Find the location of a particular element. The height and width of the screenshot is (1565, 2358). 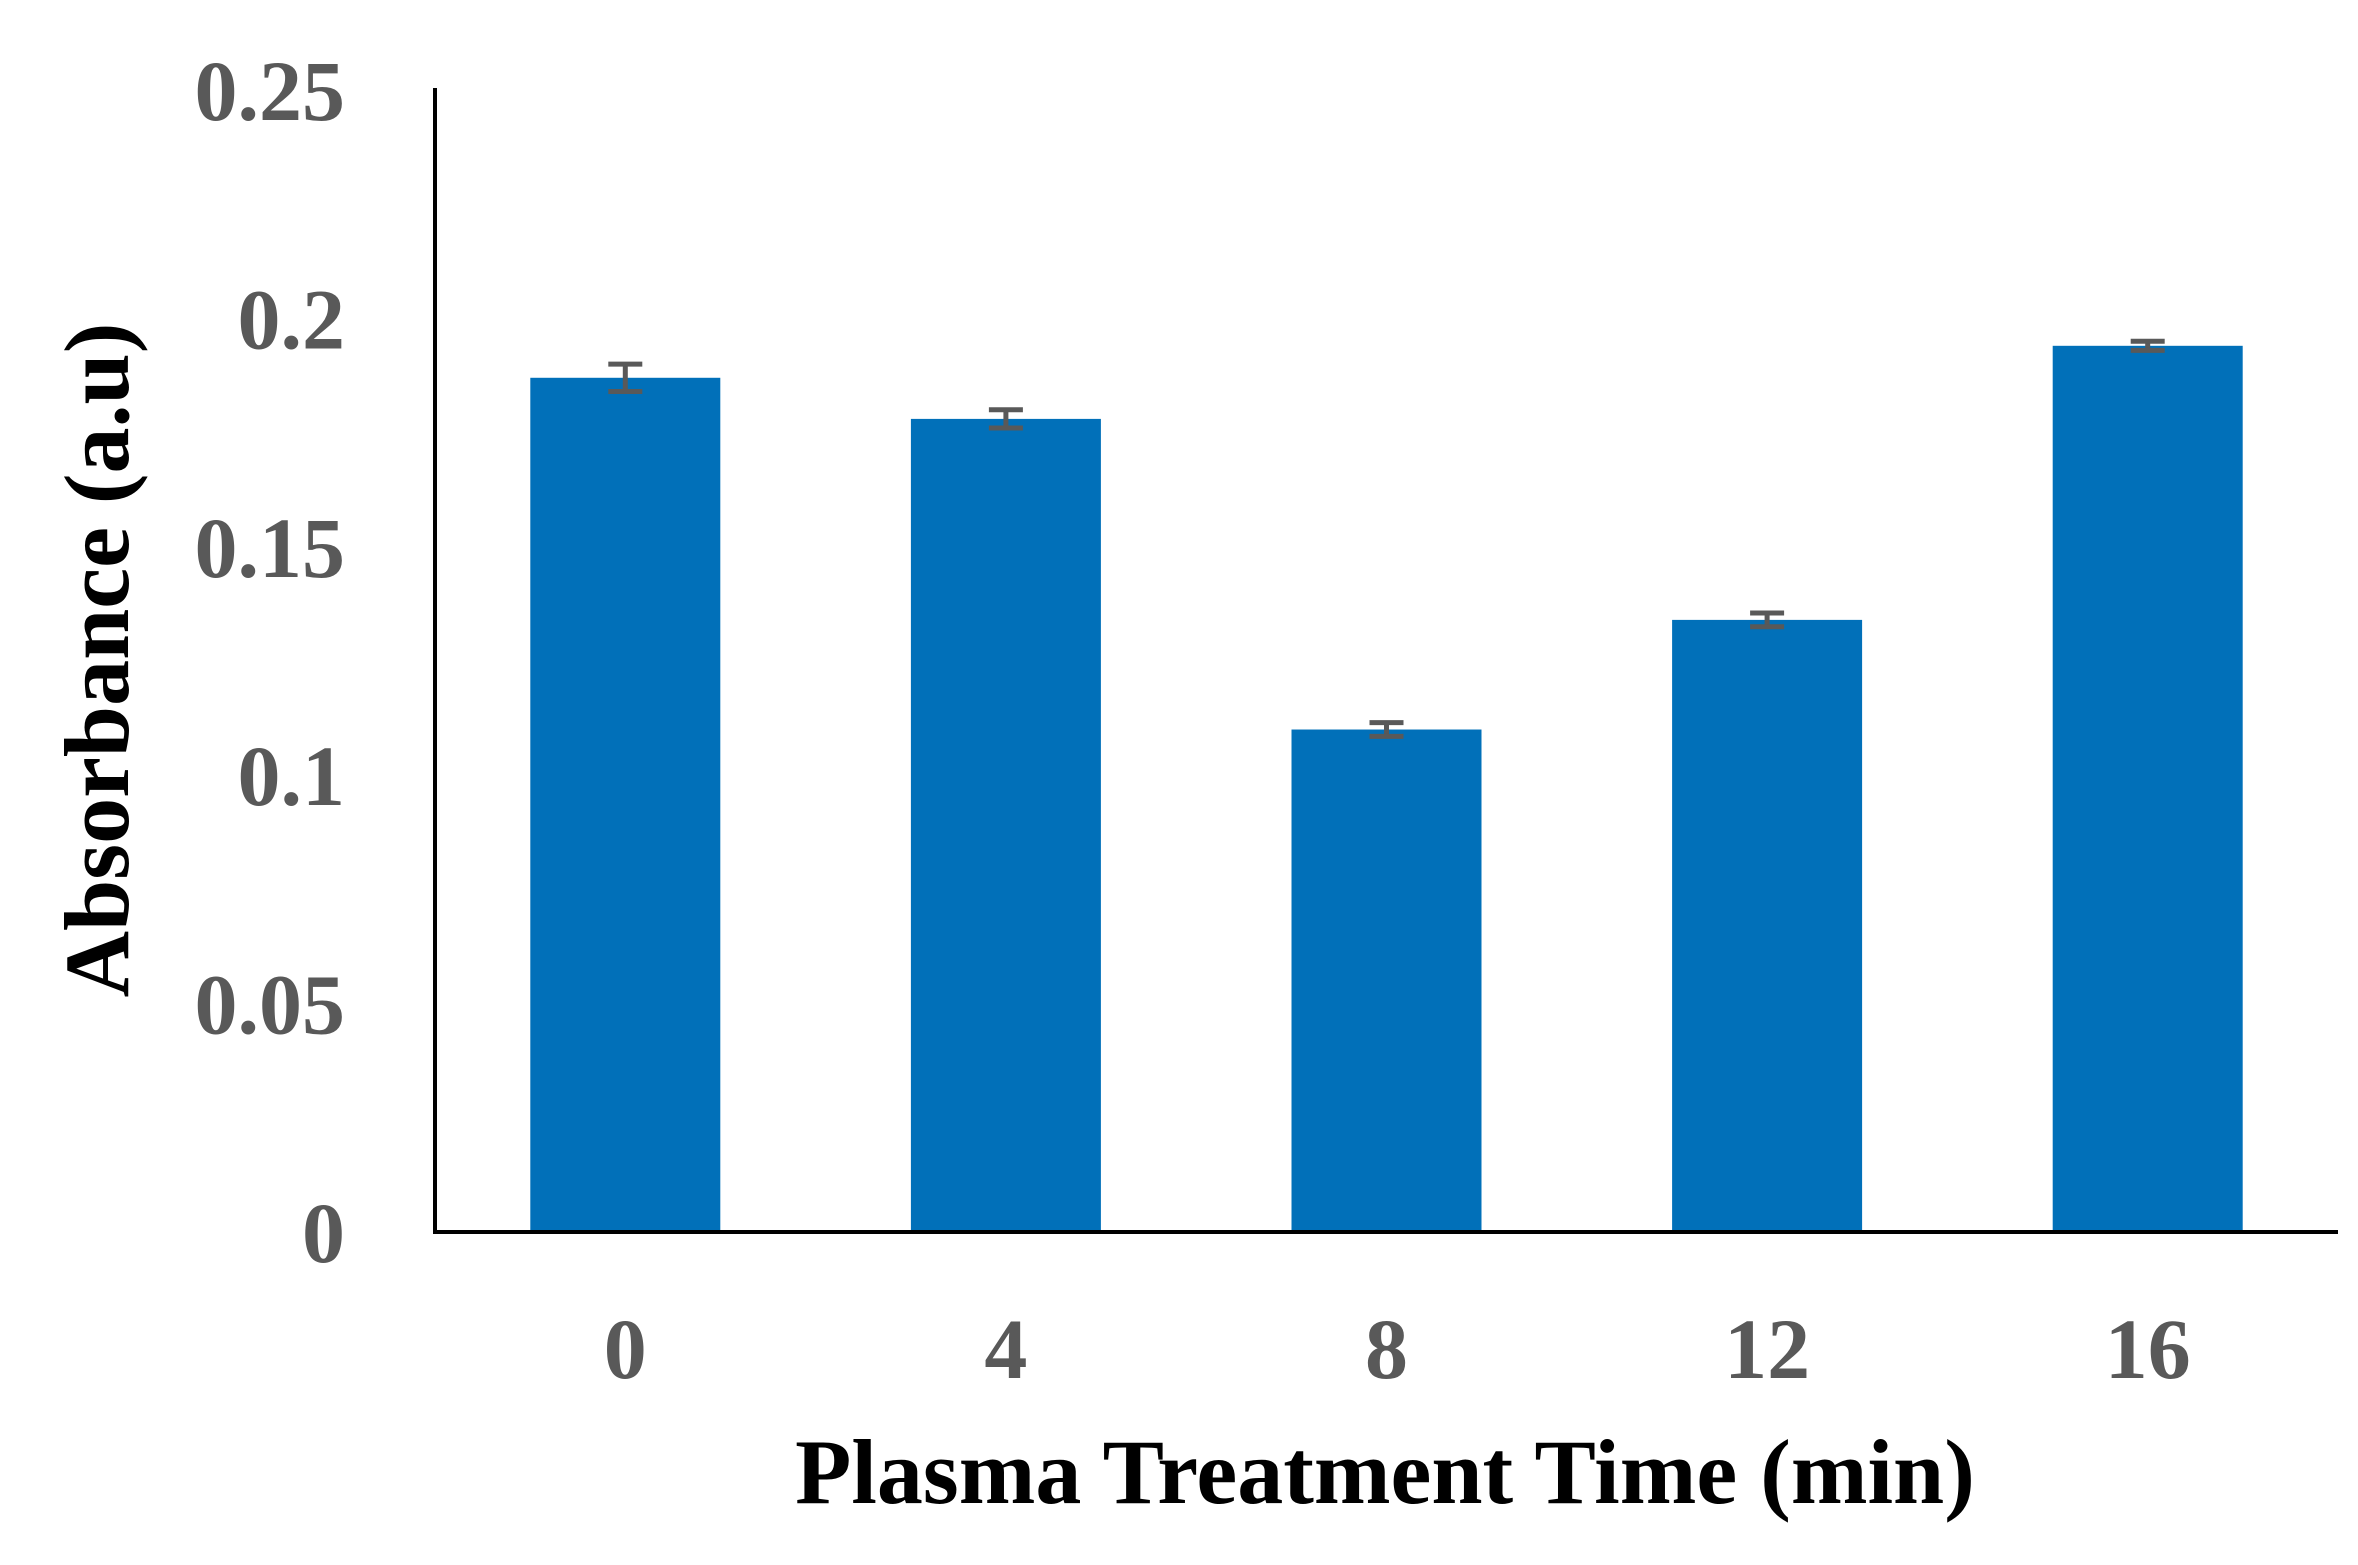

x-axis-title: Plasma Treatment Time (min) is located at coordinates (1385, 1472).